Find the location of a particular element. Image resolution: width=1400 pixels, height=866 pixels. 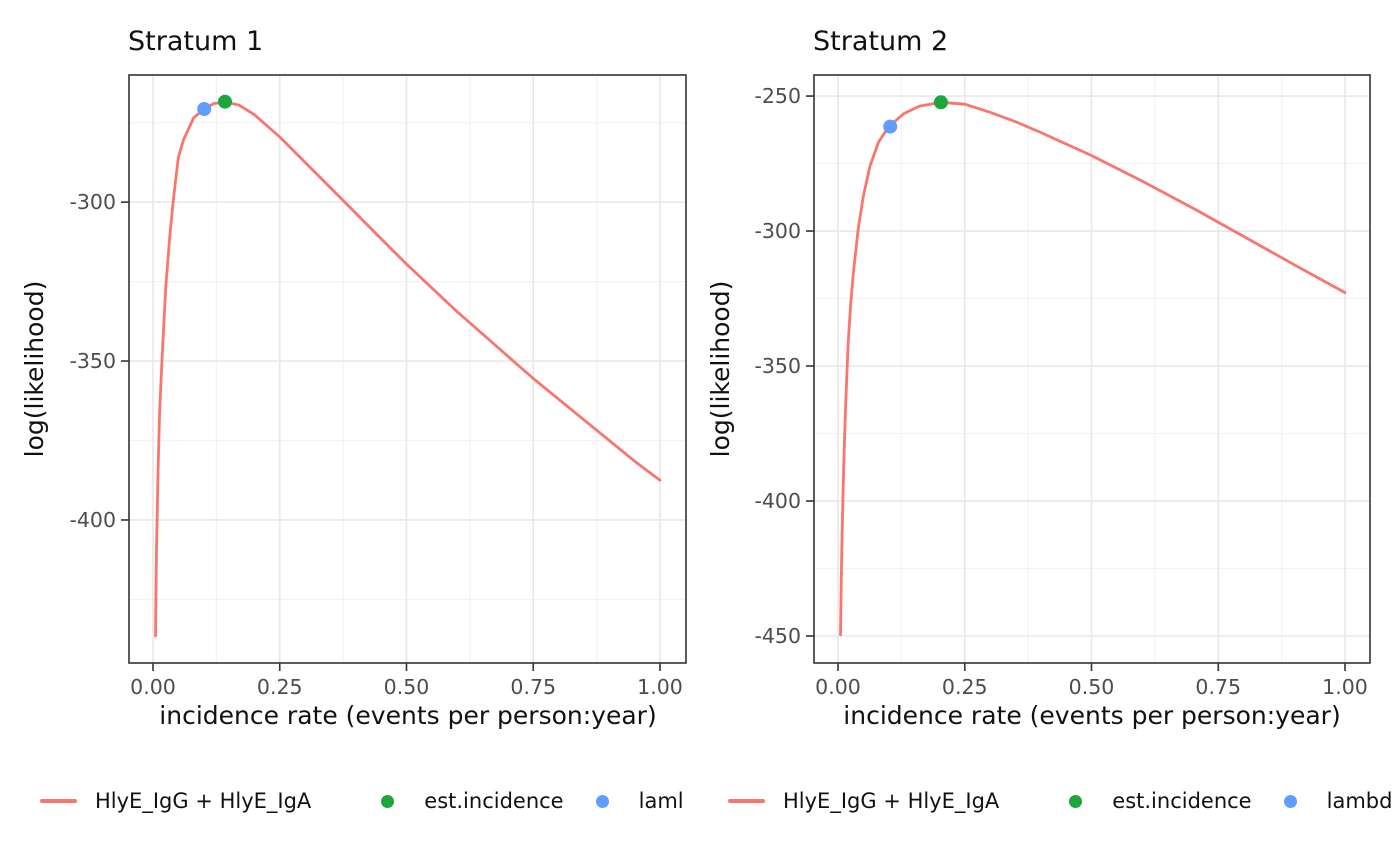

legend-entry-lambda: laml is located at coordinates (634, 801).